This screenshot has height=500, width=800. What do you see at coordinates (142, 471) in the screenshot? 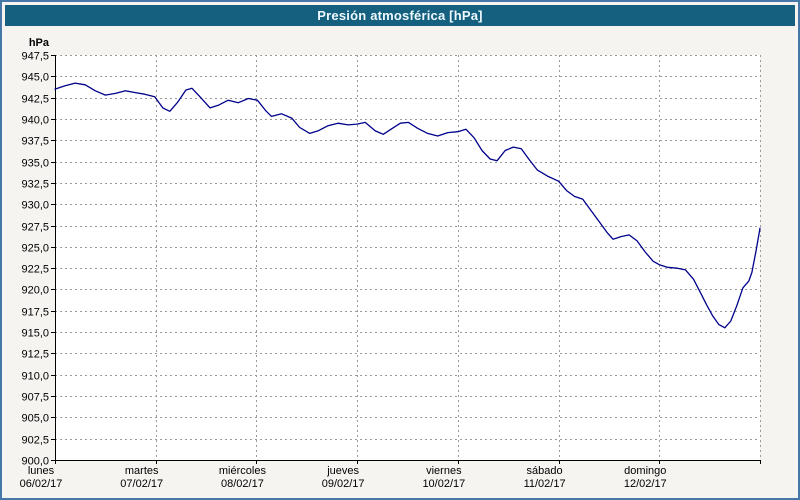
I see `x-day-name: martes` at bounding box center [142, 471].